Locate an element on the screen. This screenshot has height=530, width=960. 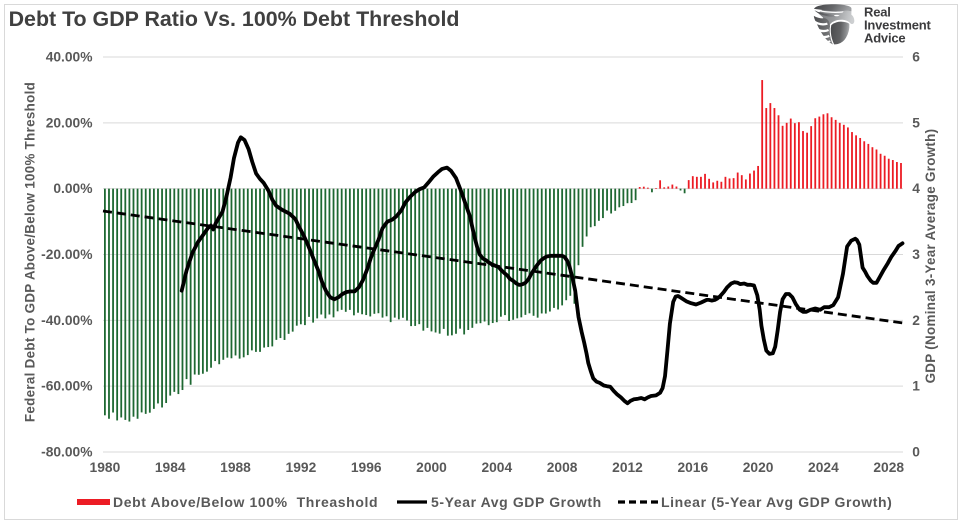
svg-text: 20.00% is located at coordinates (69, 122).